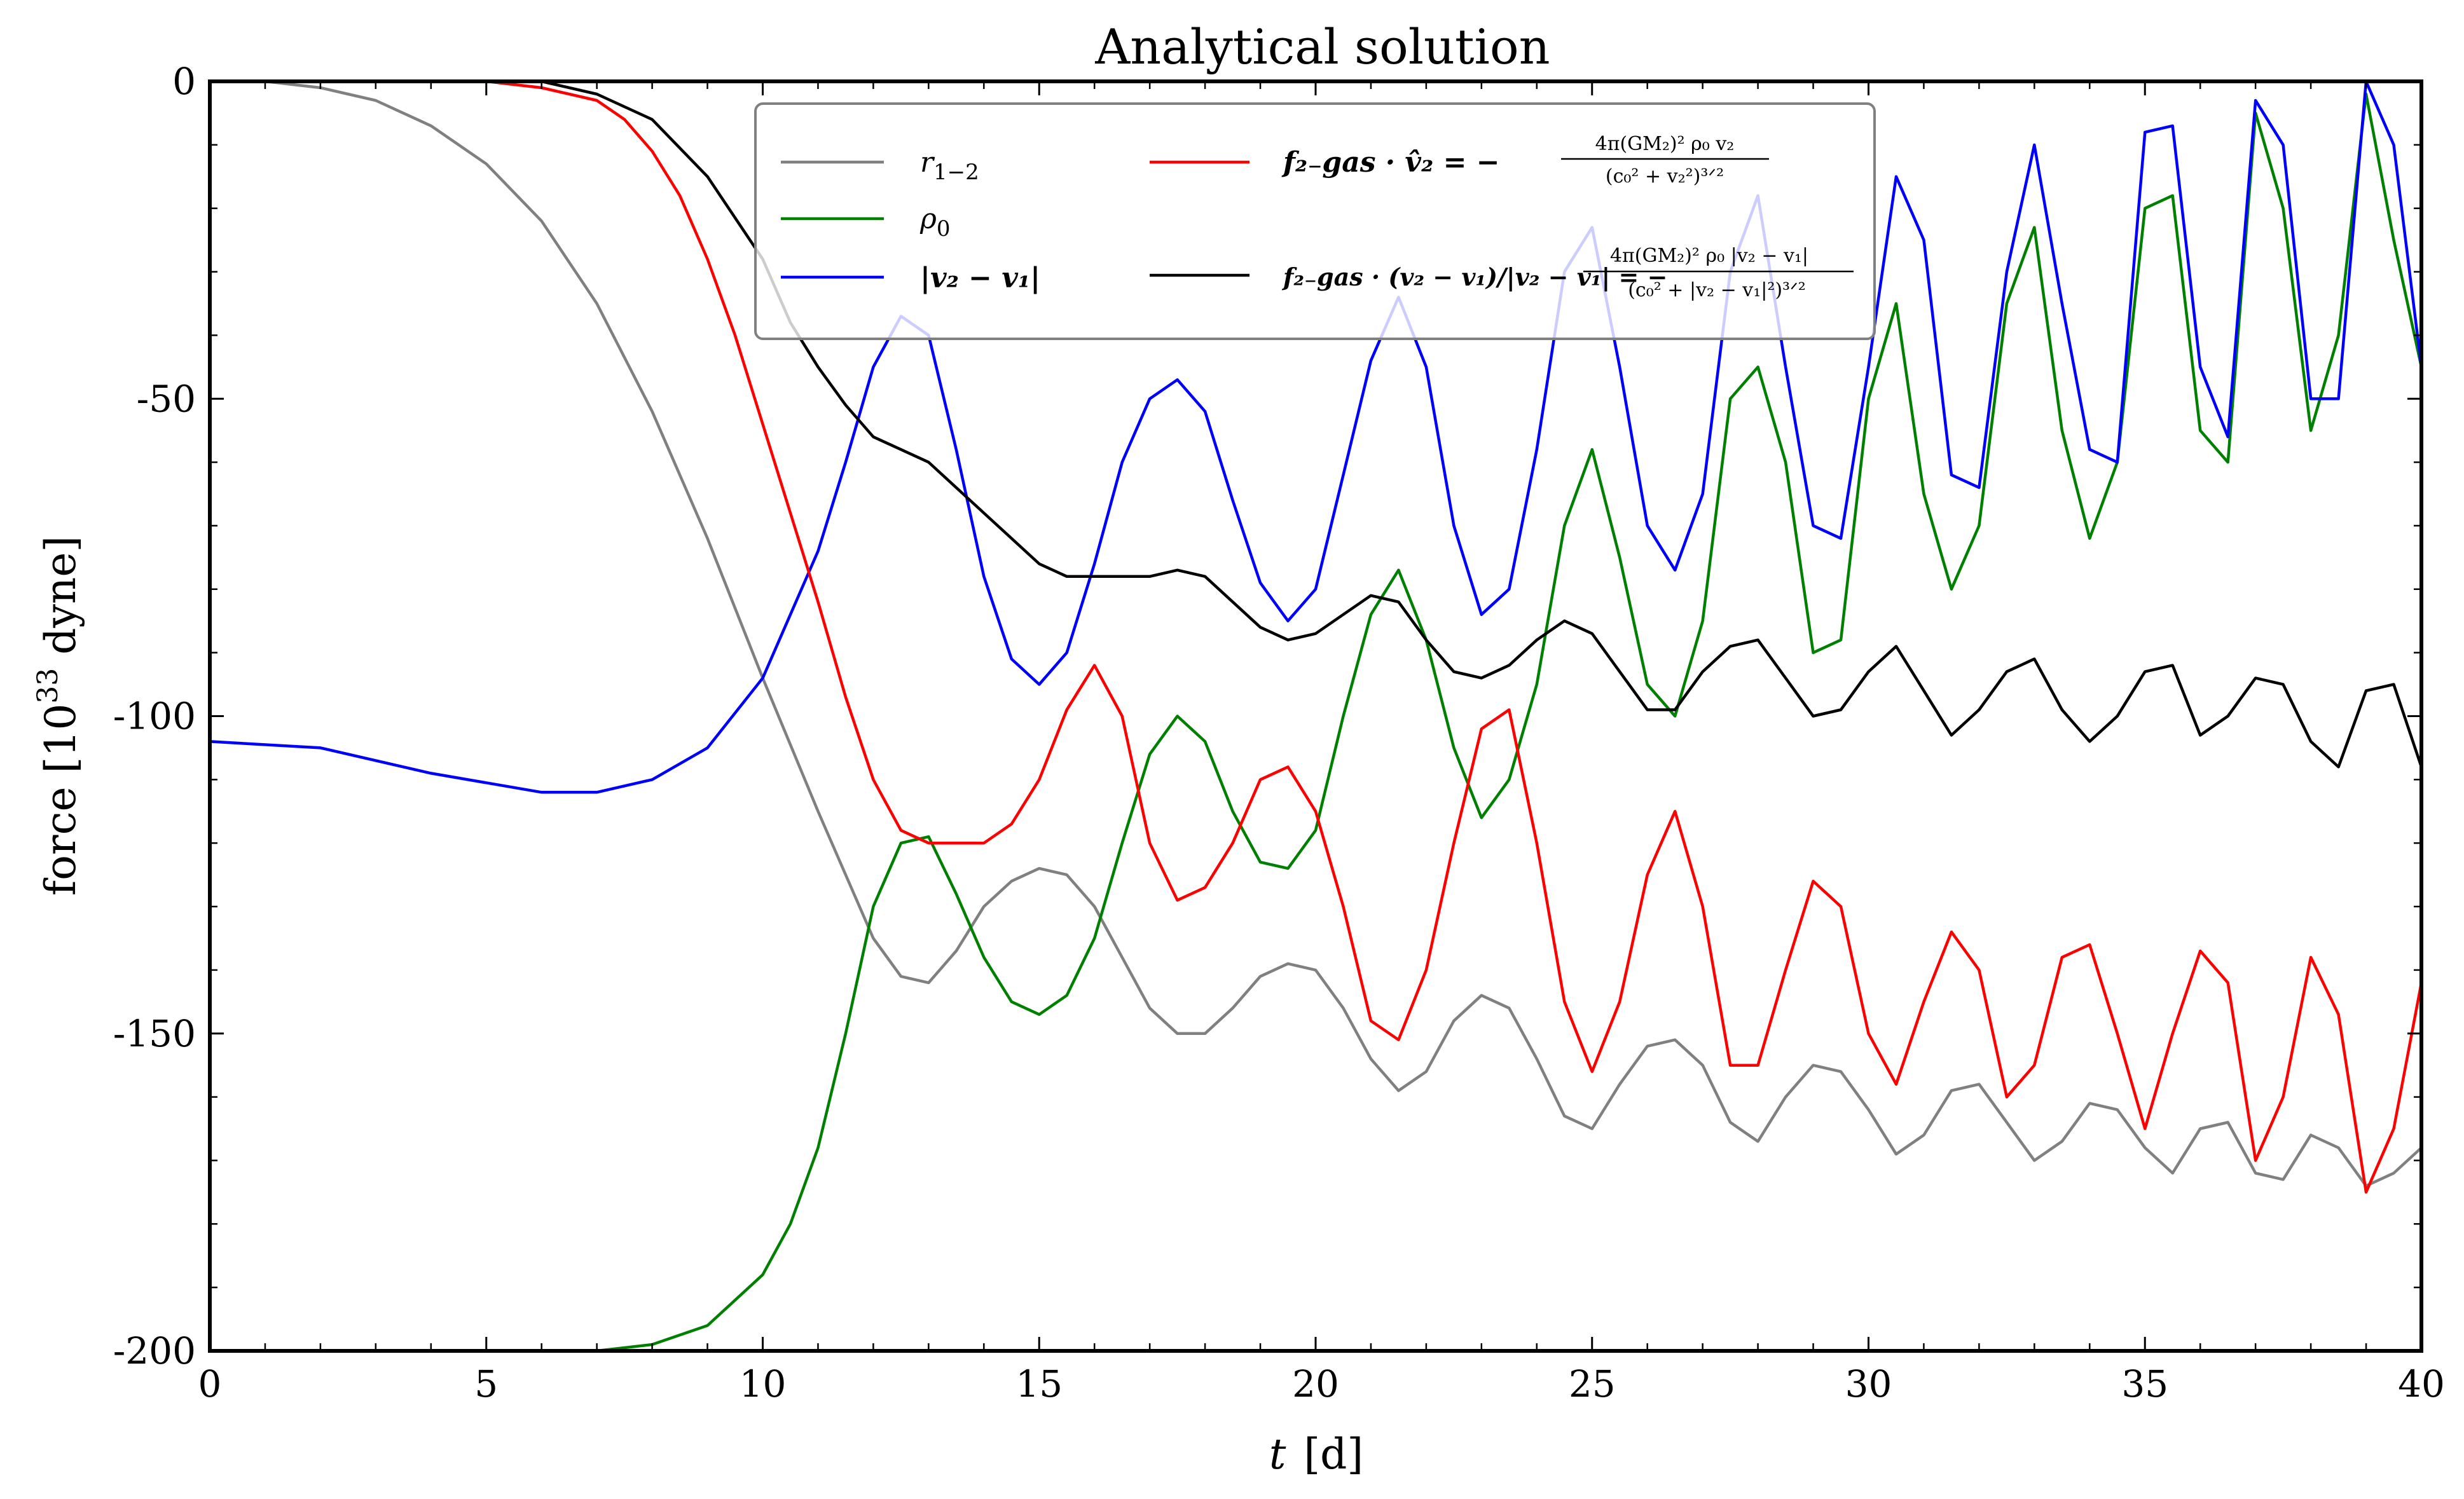 The height and width of the screenshot is (1499, 2464). I want to click on legend-rho-main: ρ, so click(928, 219).